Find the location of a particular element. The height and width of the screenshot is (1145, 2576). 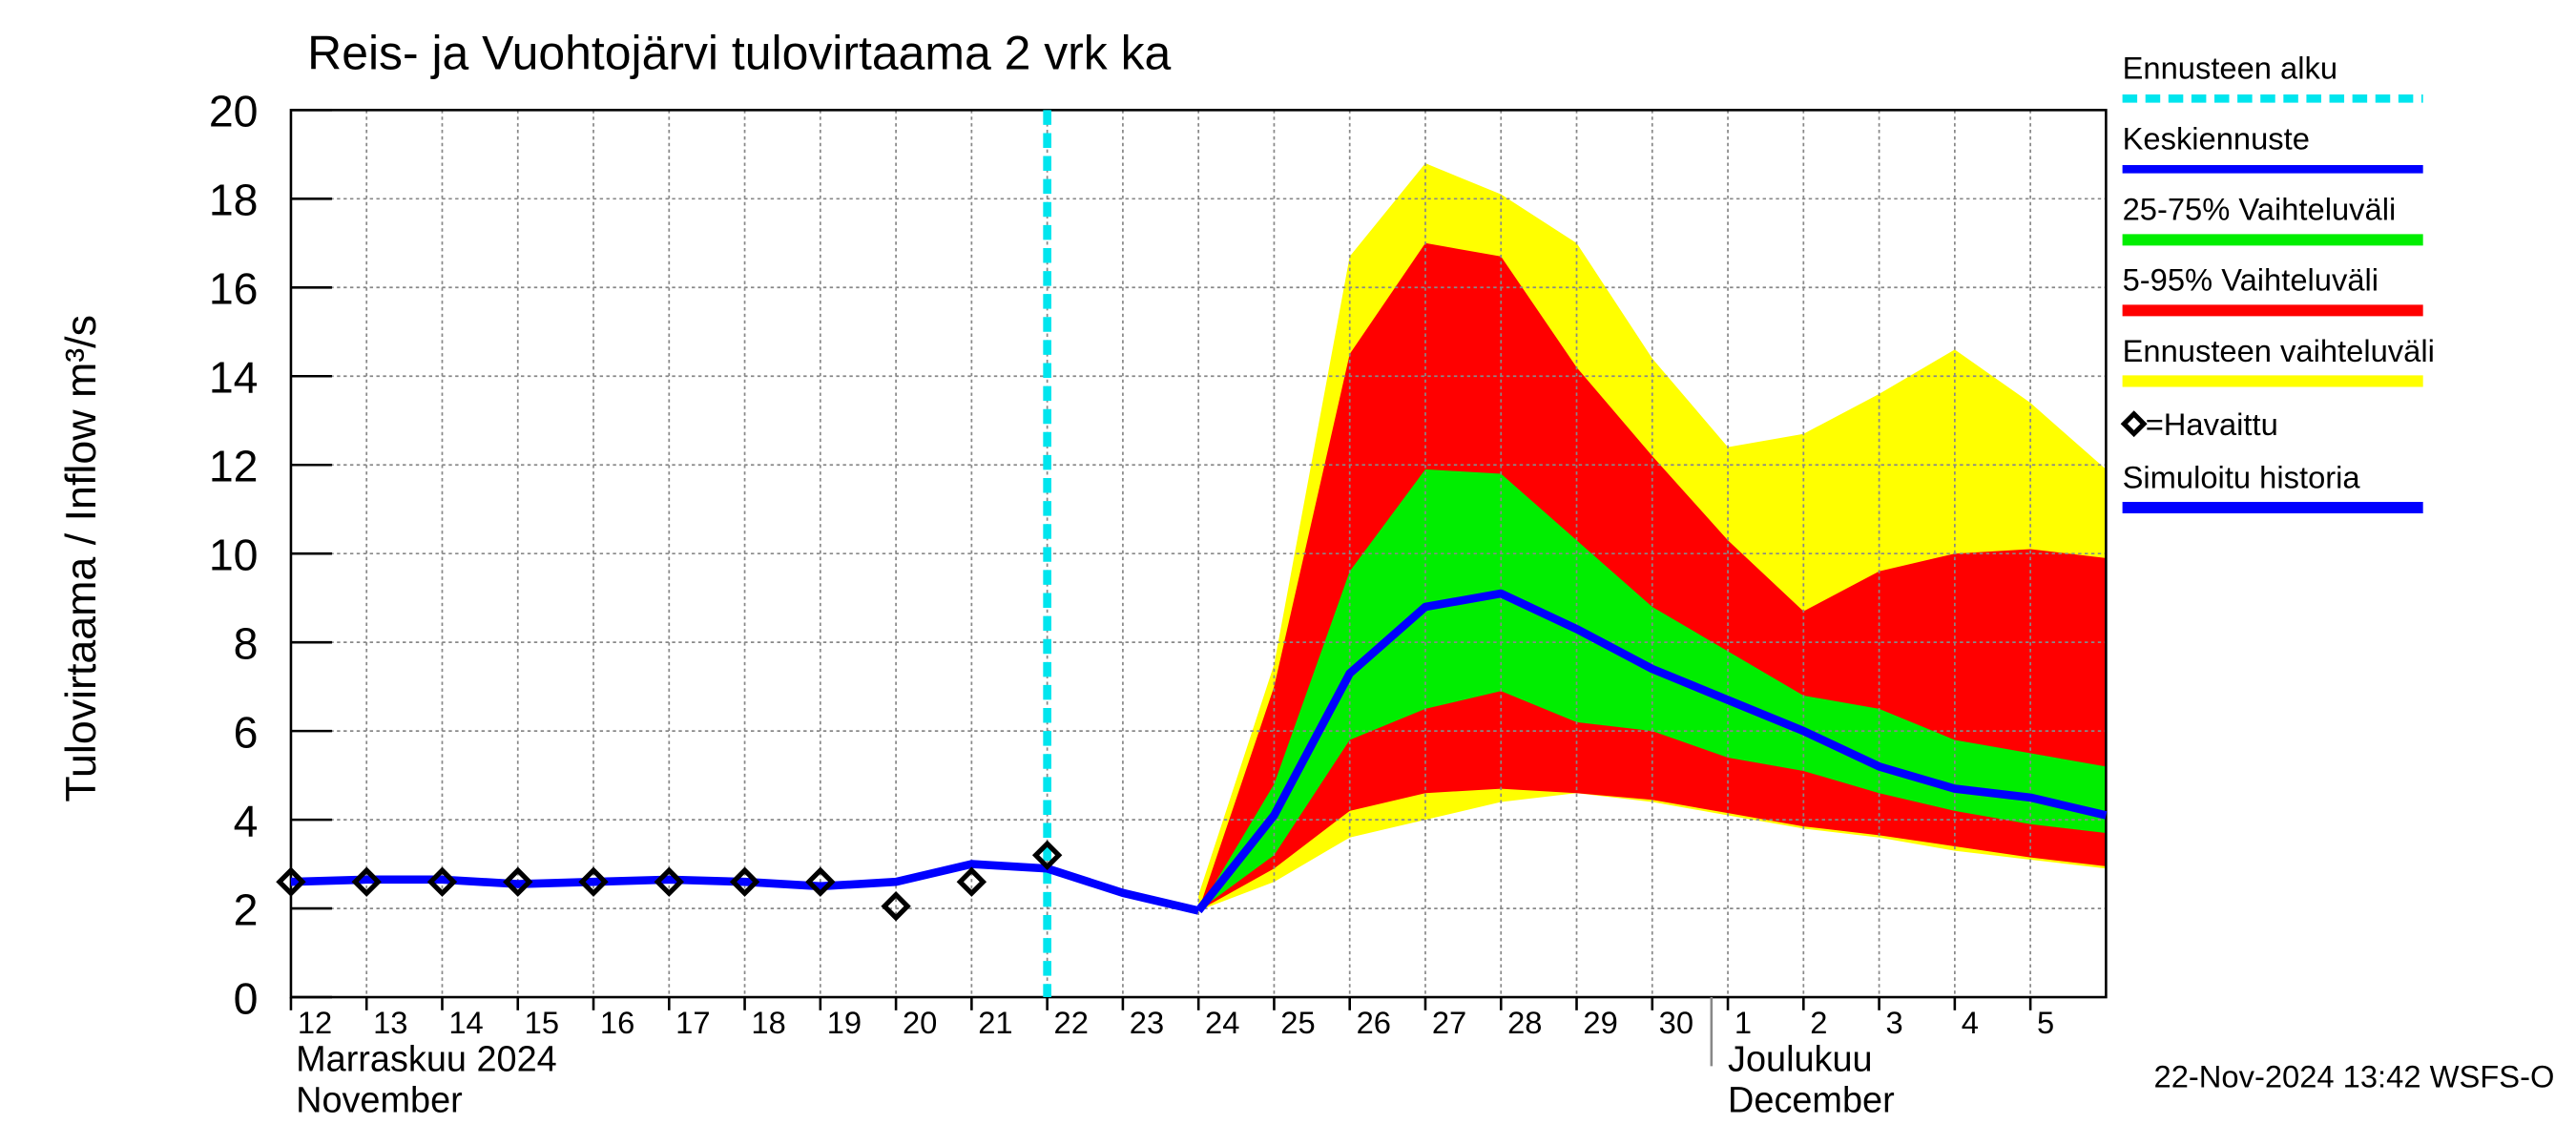

x-tick-label: 19 is located at coordinates (844, 1022).